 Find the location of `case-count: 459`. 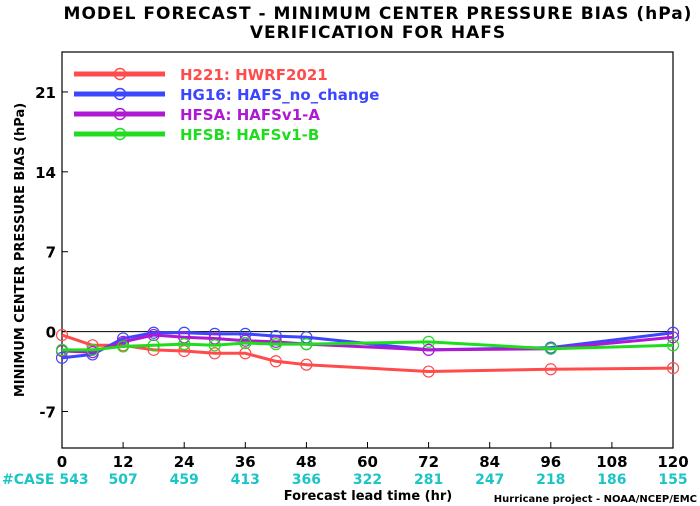

case-count: 459 is located at coordinates (184, 480).